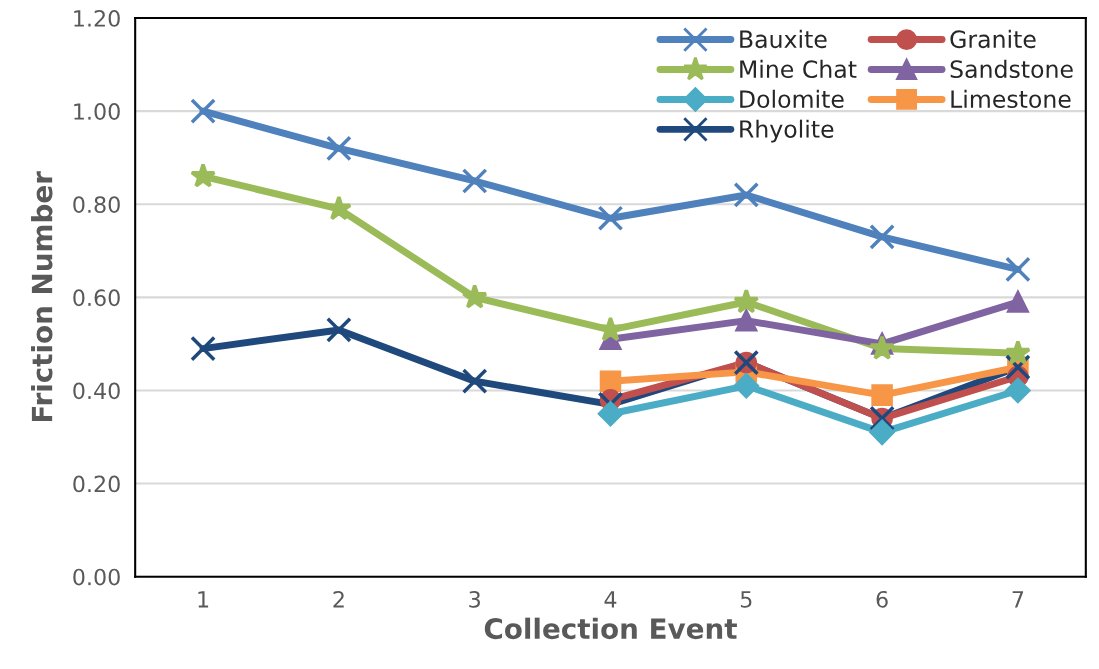 Image resolution: width=1099 pixels, height=669 pixels. I want to click on x-tick-label: 1, so click(203, 599).